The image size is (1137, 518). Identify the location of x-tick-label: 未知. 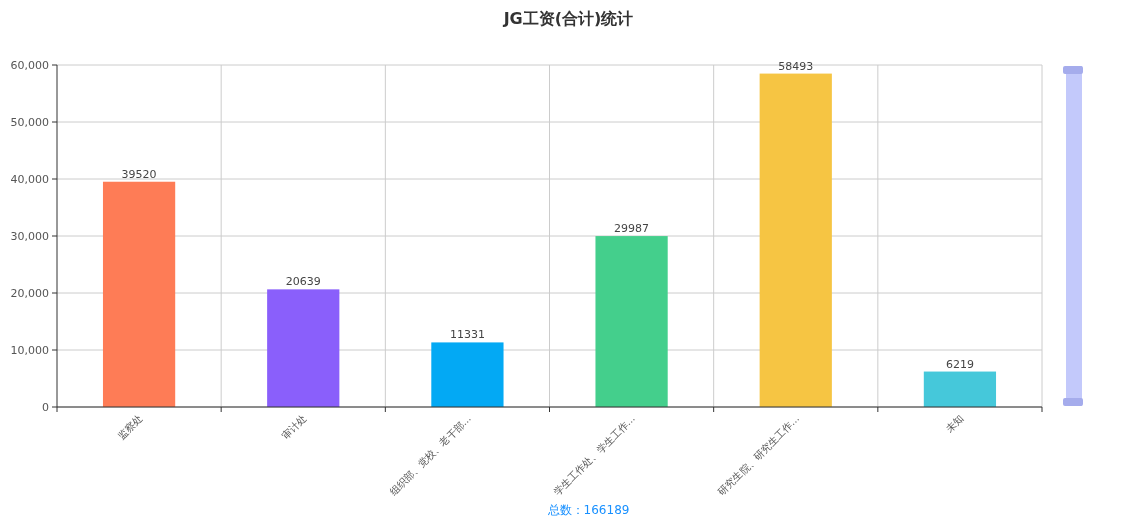
(954, 423).